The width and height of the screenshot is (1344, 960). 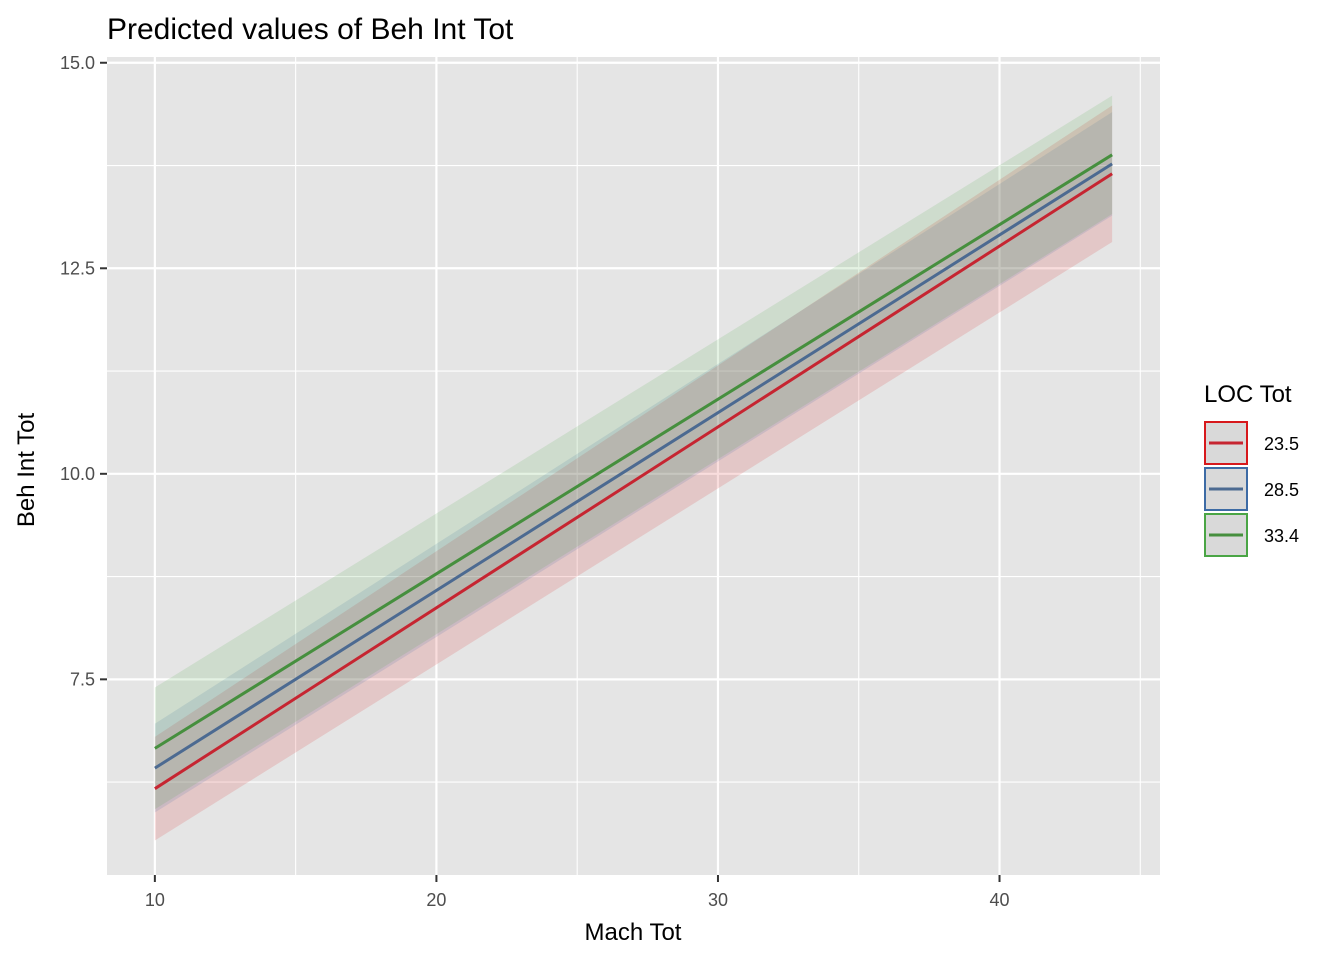 What do you see at coordinates (77, 474) in the screenshot?
I see `y-tick-label: 10.0` at bounding box center [77, 474].